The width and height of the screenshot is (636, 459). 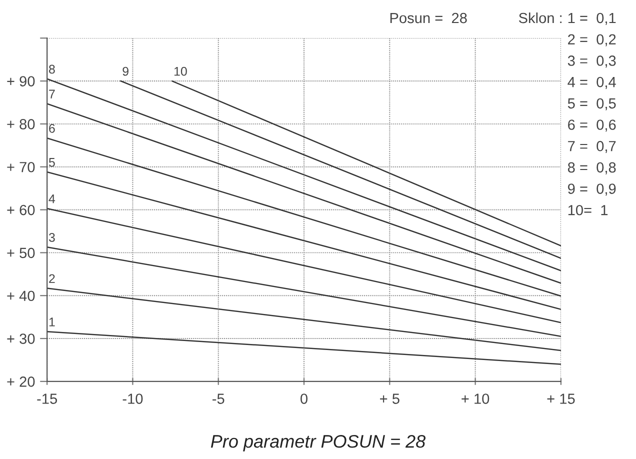 What do you see at coordinates (592, 62) in the screenshot?
I see `text: 3 = 0,3` at bounding box center [592, 62].